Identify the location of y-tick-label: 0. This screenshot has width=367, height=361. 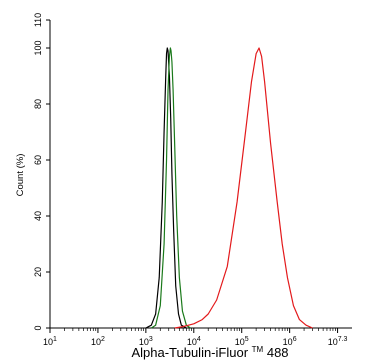
(38, 327).